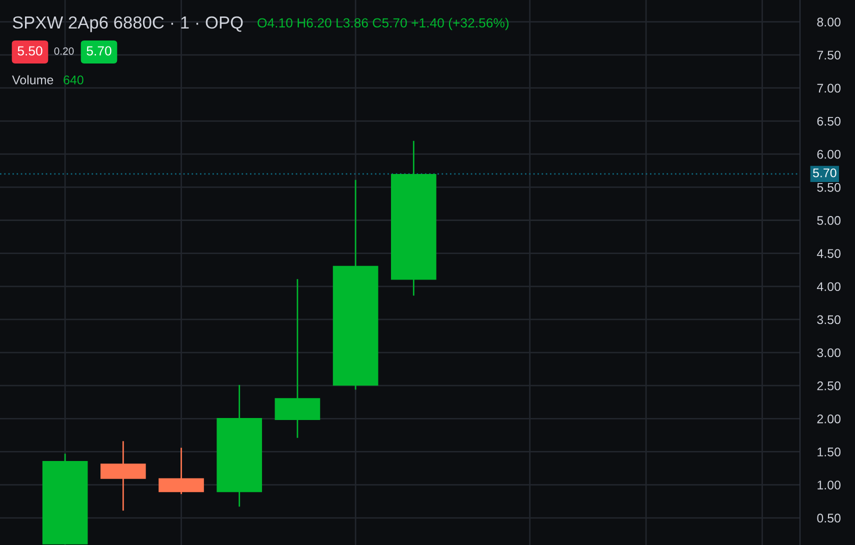 This screenshot has height=545, width=855. I want to click on y-tick-label: 2.00, so click(829, 419).